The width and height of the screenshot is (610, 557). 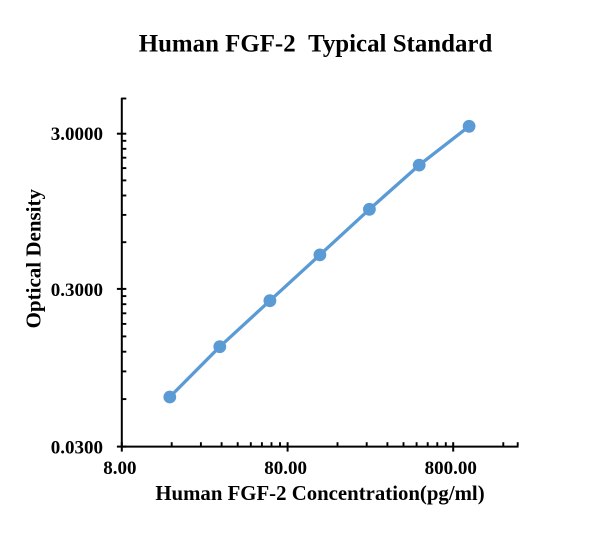 What do you see at coordinates (319, 493) in the screenshot?
I see `svg-text:Human FGF-2 Concentration(pg/m: Human FGF-2 Concentration(pg/ml)` at bounding box center [319, 493].